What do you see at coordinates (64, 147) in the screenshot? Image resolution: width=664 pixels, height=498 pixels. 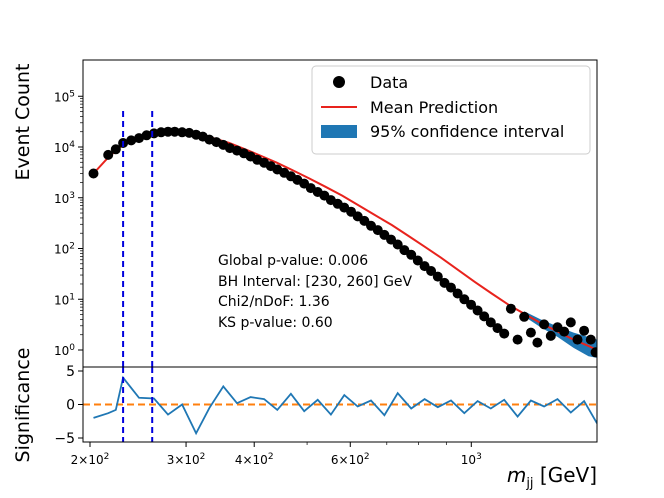 I see `y-tick-label: 10⁴` at bounding box center [64, 147].